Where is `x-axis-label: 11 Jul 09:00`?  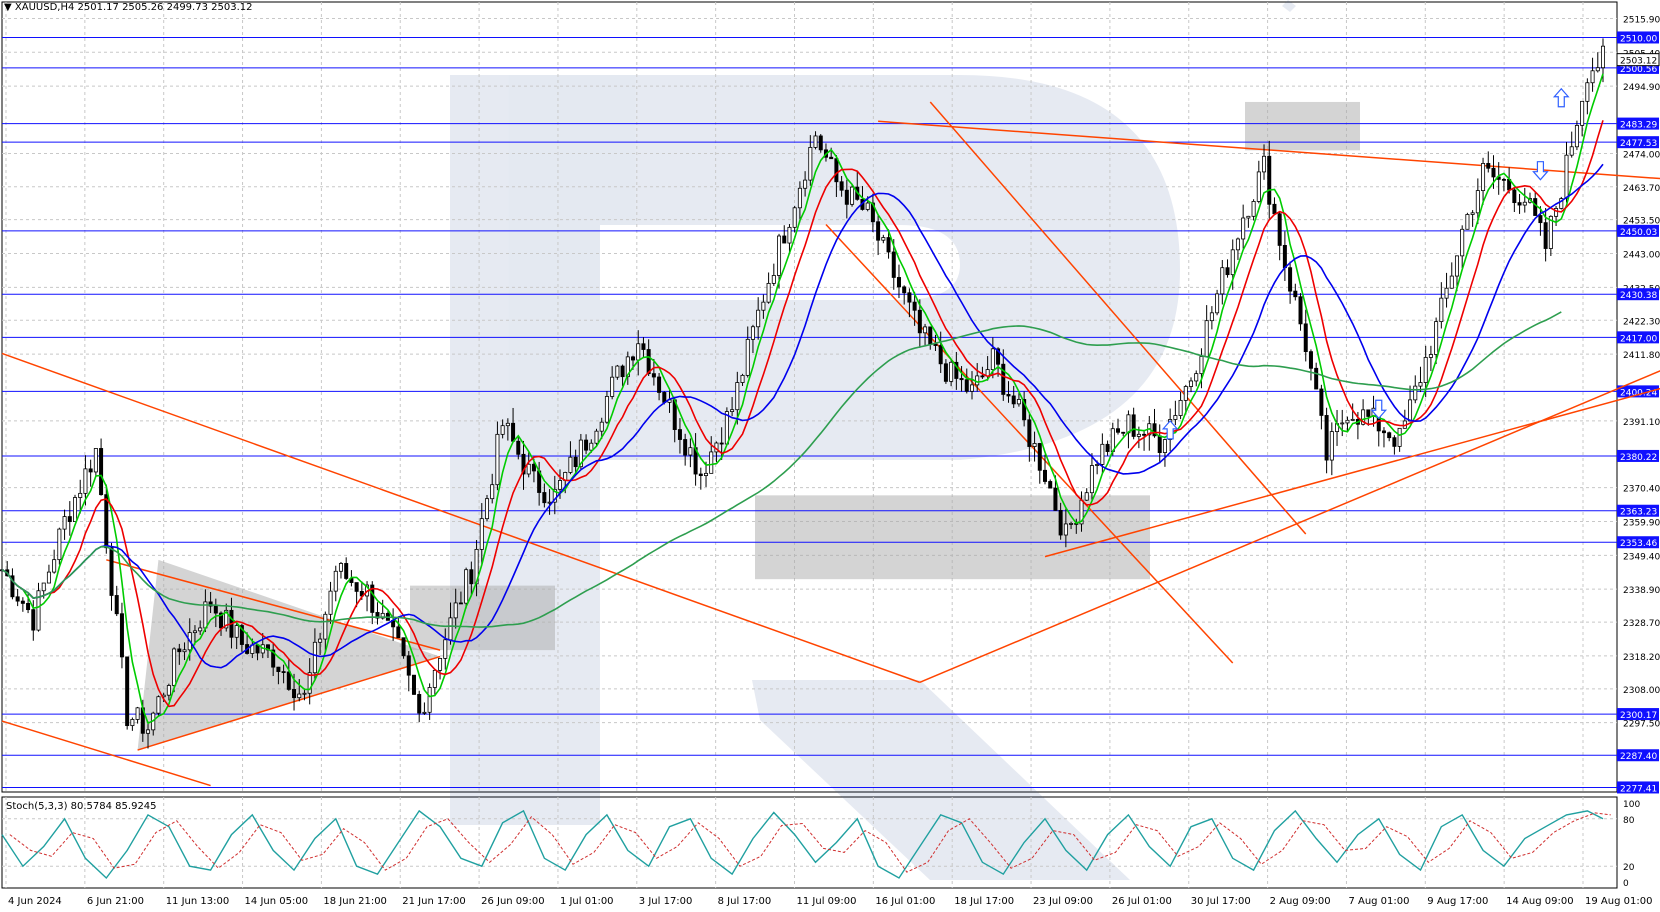
x-axis-label: 11 Jul 09:00 is located at coordinates (827, 901).